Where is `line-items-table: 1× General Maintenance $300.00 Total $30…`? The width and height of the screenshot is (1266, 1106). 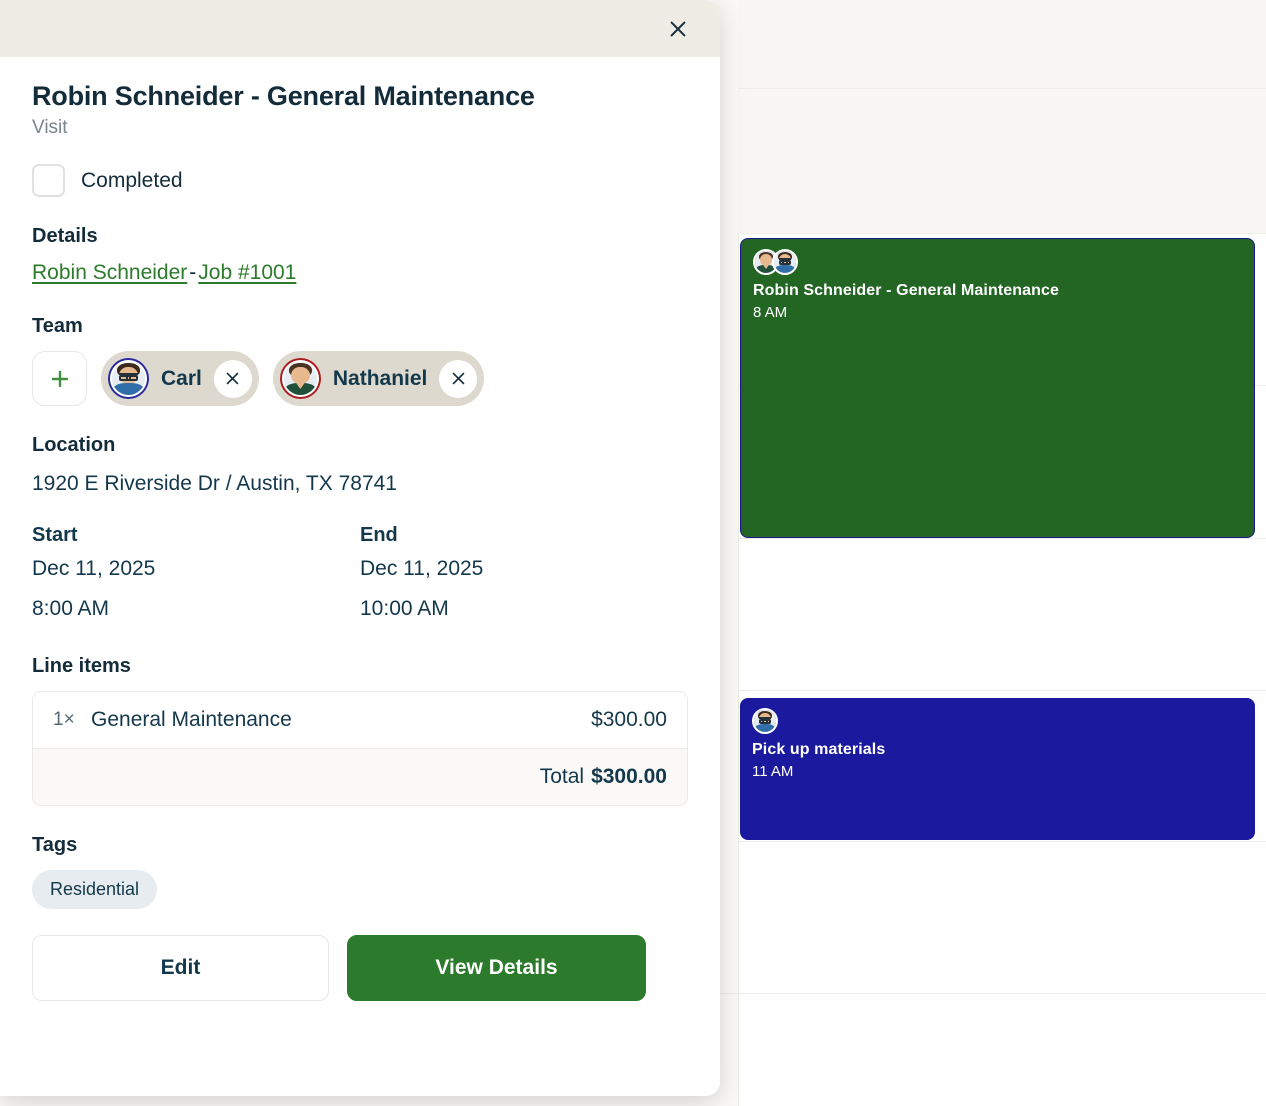
line-items-table: 1× General Maintenance $300.00 Total $30… is located at coordinates (360, 748).